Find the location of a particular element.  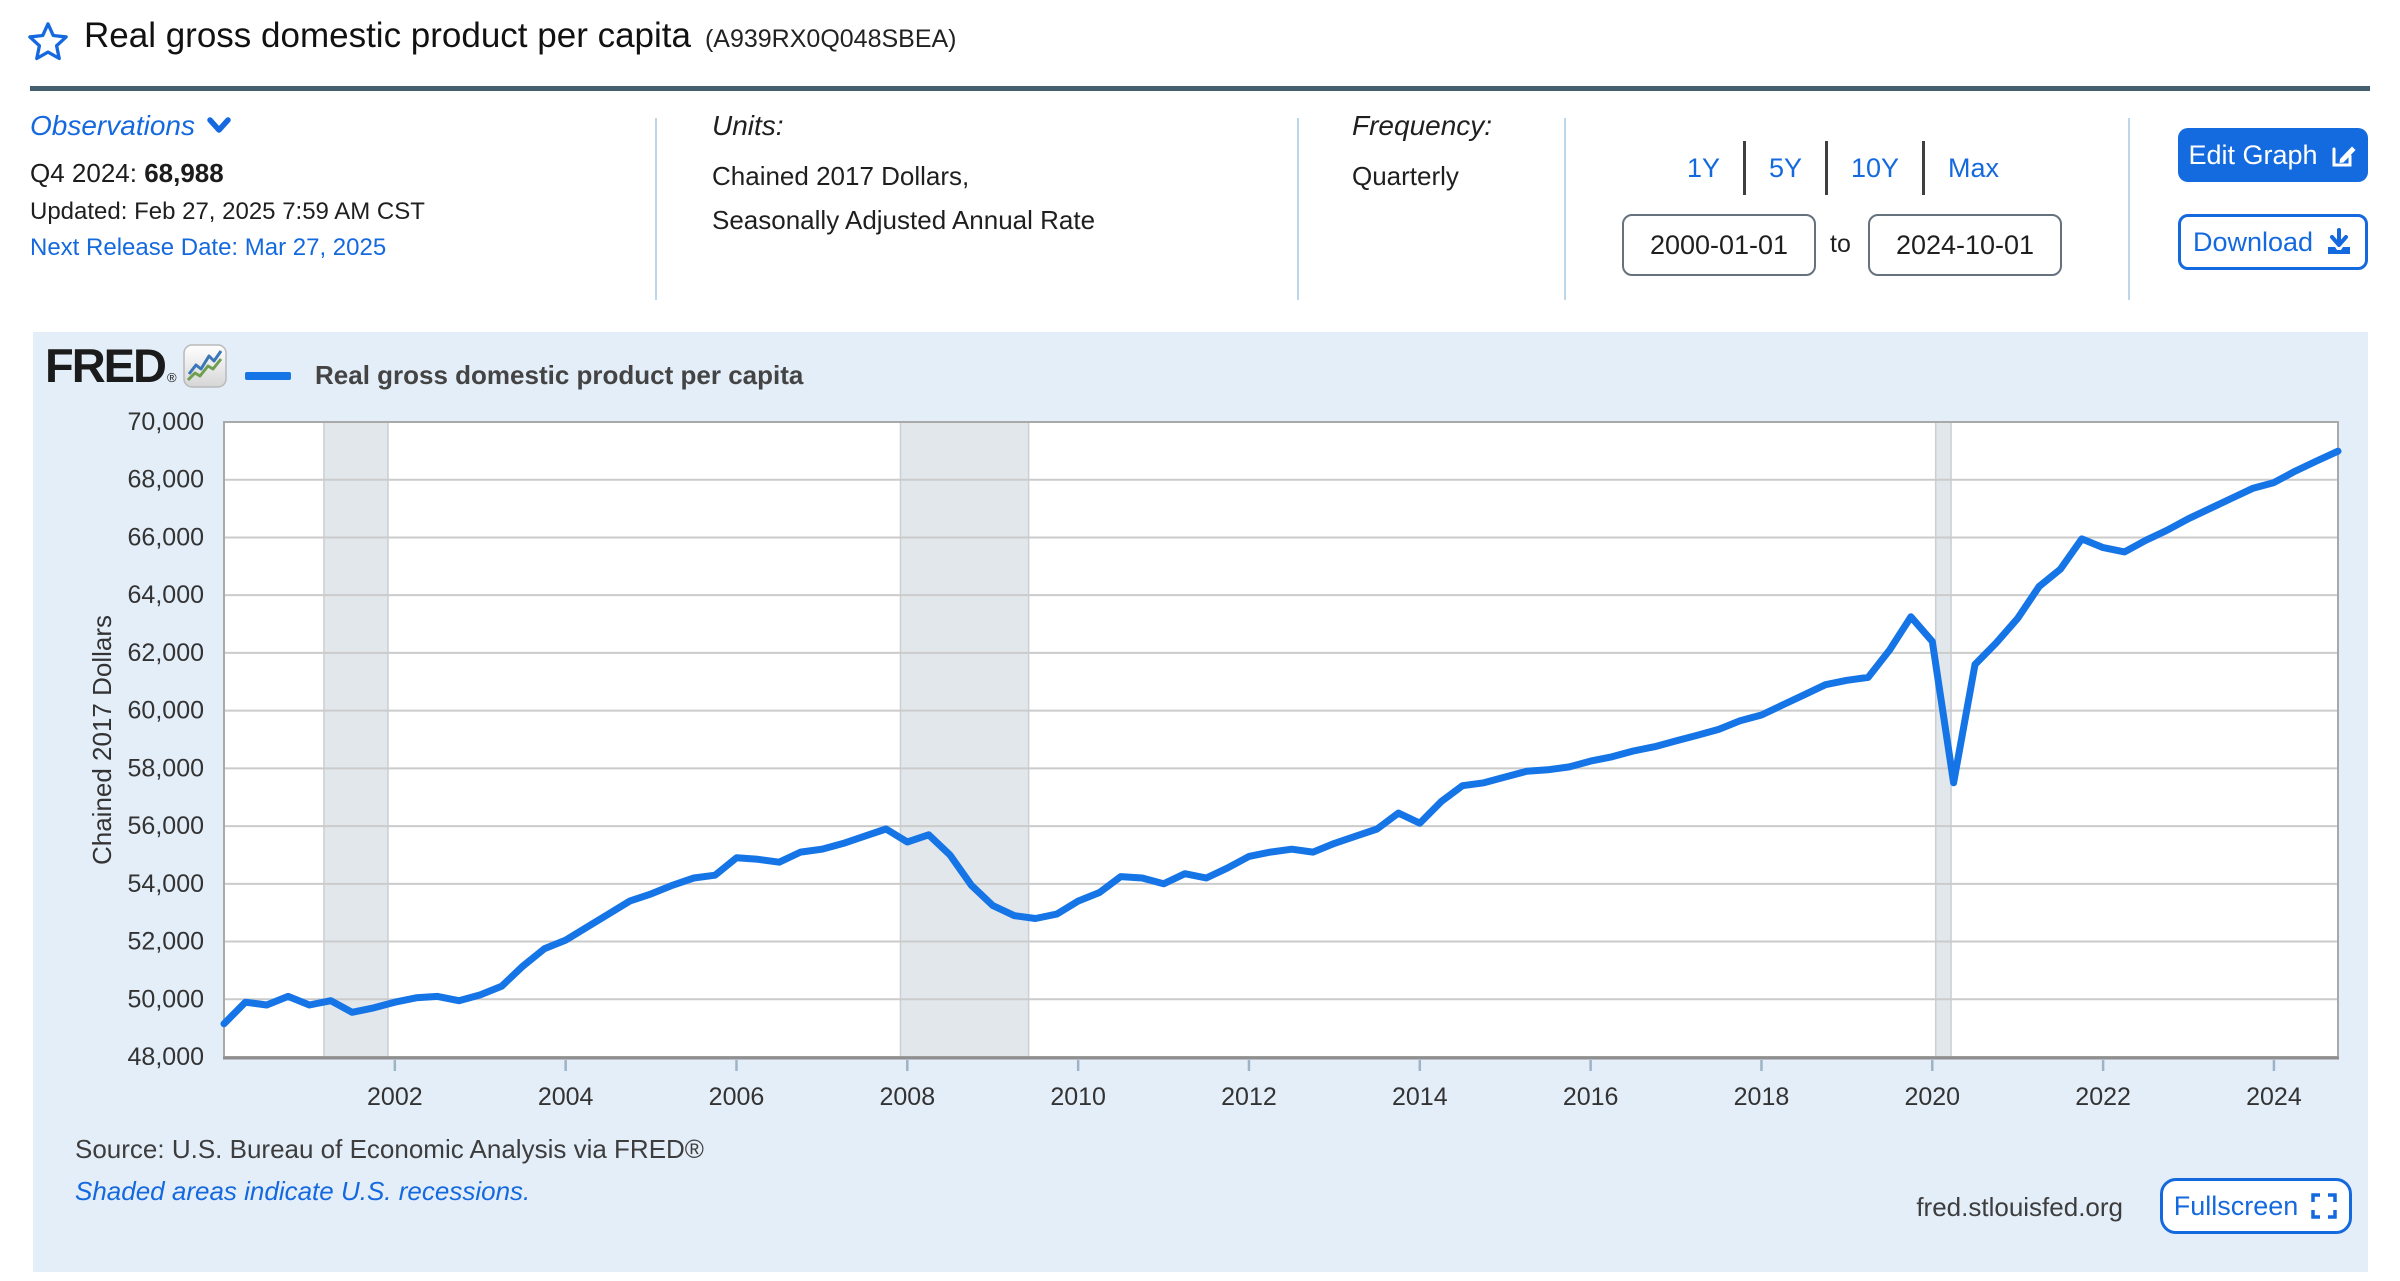

x-axis-tick-label: 2022 is located at coordinates (2103, 1097).